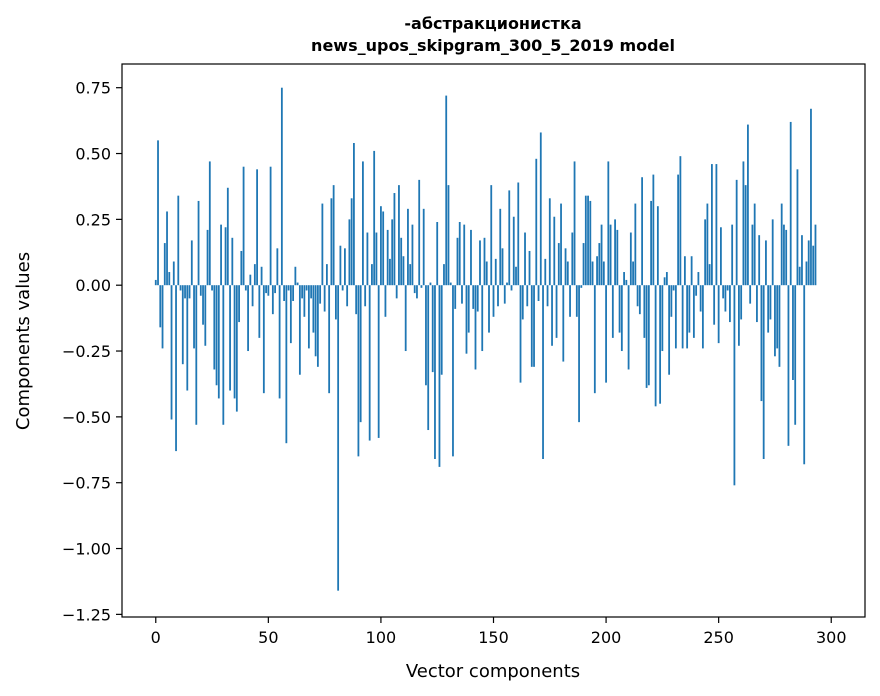 The width and height of the screenshot is (880, 696). I want to click on y-tick-label: −0.50, so click(86, 417).